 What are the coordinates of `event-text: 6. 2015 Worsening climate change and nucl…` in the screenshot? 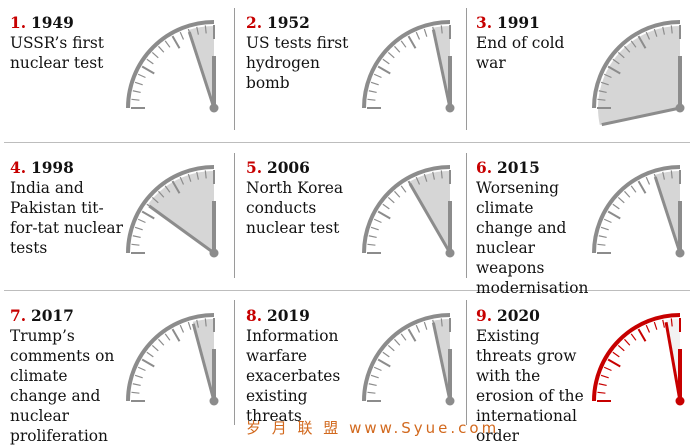 It's located at (535, 228).